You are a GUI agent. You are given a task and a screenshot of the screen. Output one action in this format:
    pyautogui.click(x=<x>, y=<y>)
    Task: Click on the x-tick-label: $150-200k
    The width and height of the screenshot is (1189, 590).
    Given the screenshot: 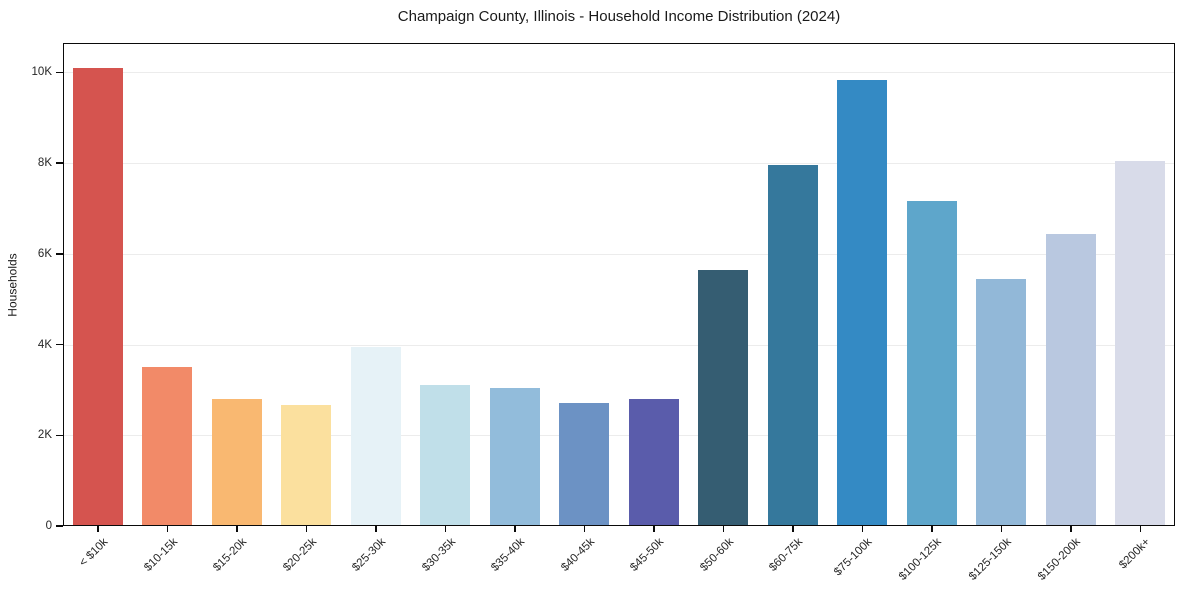 What is the action you would take?
    pyautogui.click(x=1060, y=559)
    